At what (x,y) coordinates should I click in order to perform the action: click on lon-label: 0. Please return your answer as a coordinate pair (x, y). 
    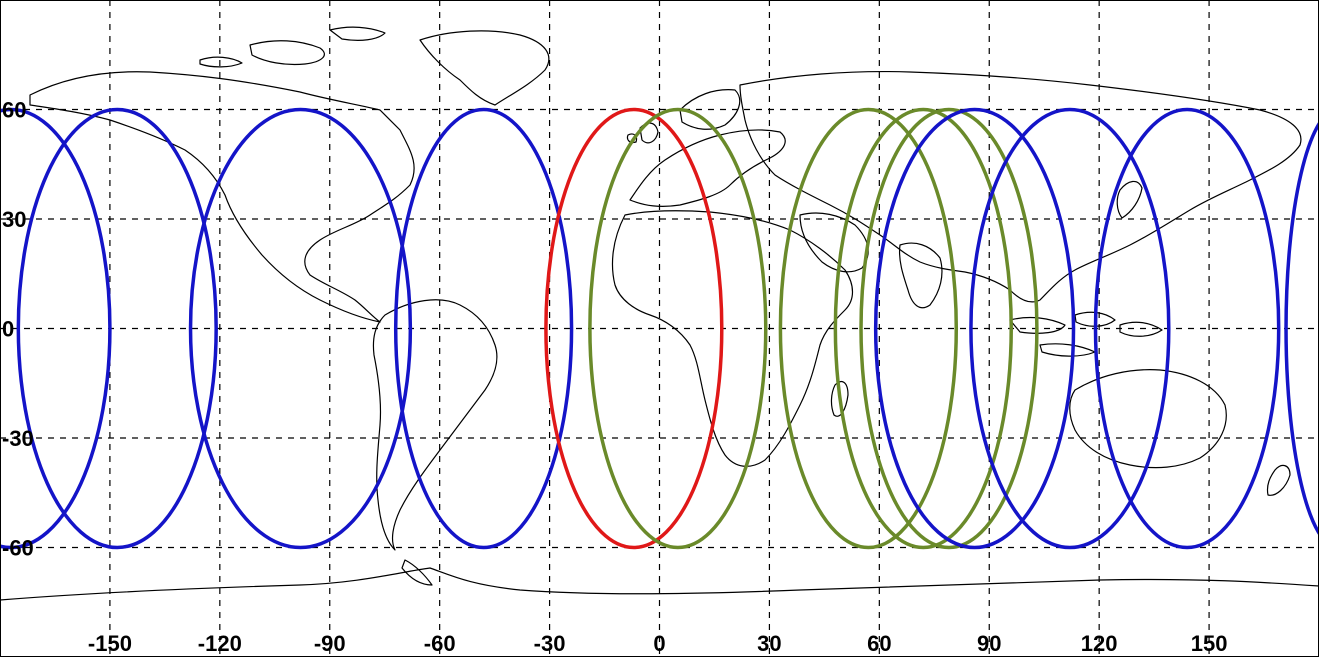
    Looking at the image, I should click on (659, 643).